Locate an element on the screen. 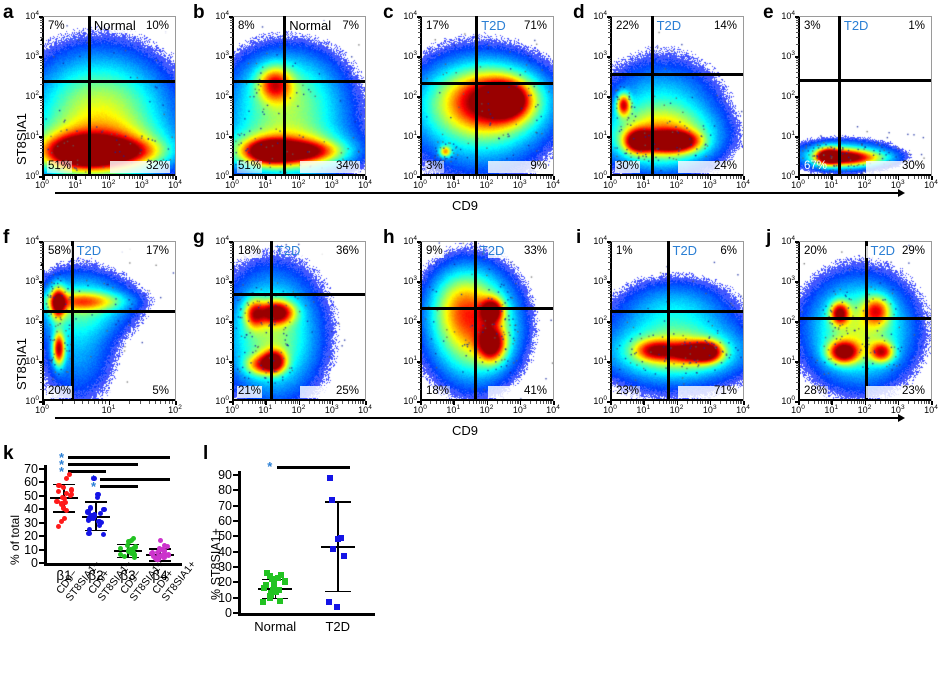 This screenshot has width=946, height=700. gate-line-horizontal-c is located at coordinates (486, 84).